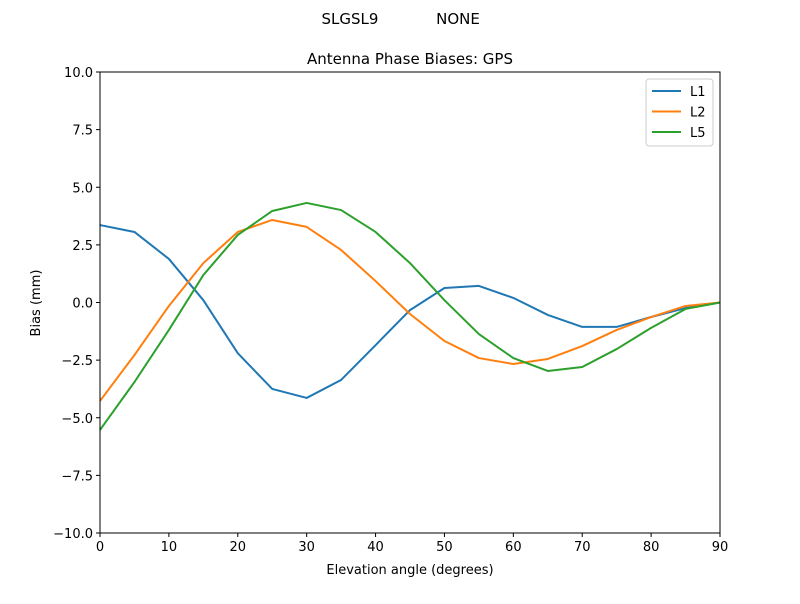 The height and width of the screenshot is (604, 800). I want to click on x-tick-label: 50, so click(444, 547).